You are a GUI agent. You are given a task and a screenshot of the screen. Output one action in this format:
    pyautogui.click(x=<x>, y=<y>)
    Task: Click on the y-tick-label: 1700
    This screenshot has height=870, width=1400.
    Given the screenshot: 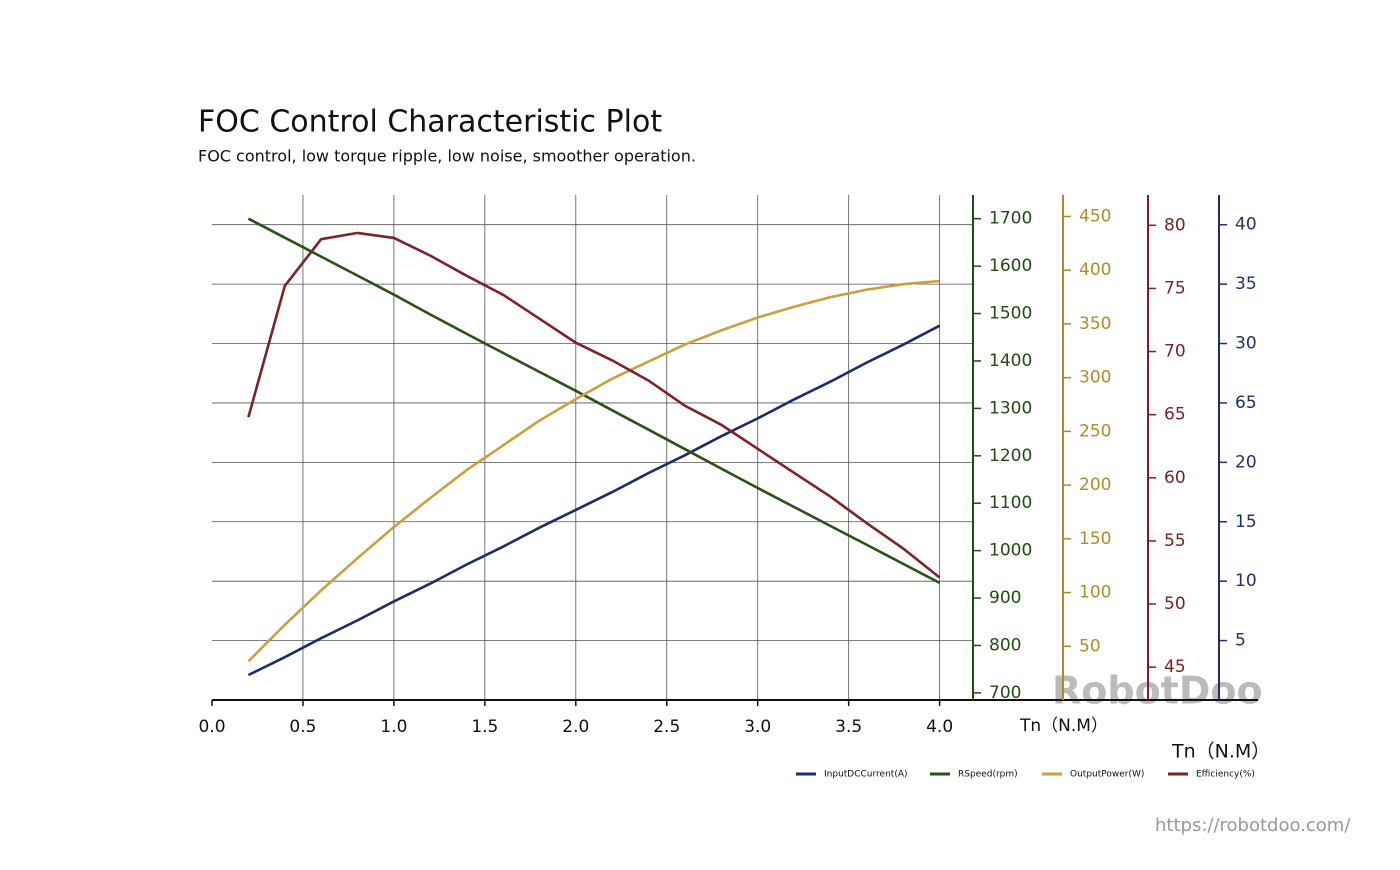 What is the action you would take?
    pyautogui.click(x=1010, y=219)
    